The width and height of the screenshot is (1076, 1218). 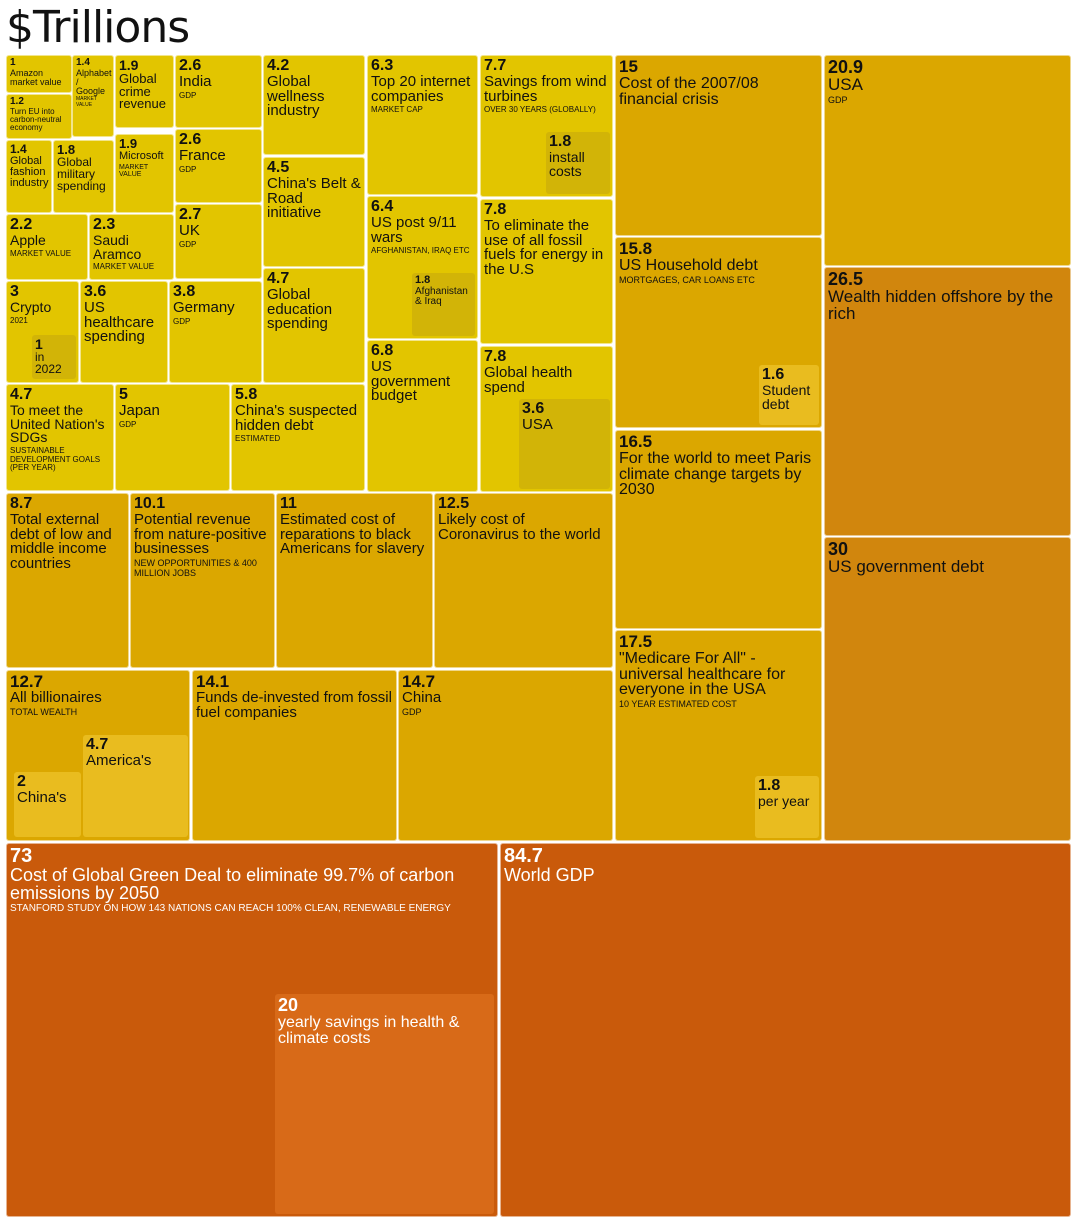 I want to click on tile-label: France, so click(x=202, y=155).